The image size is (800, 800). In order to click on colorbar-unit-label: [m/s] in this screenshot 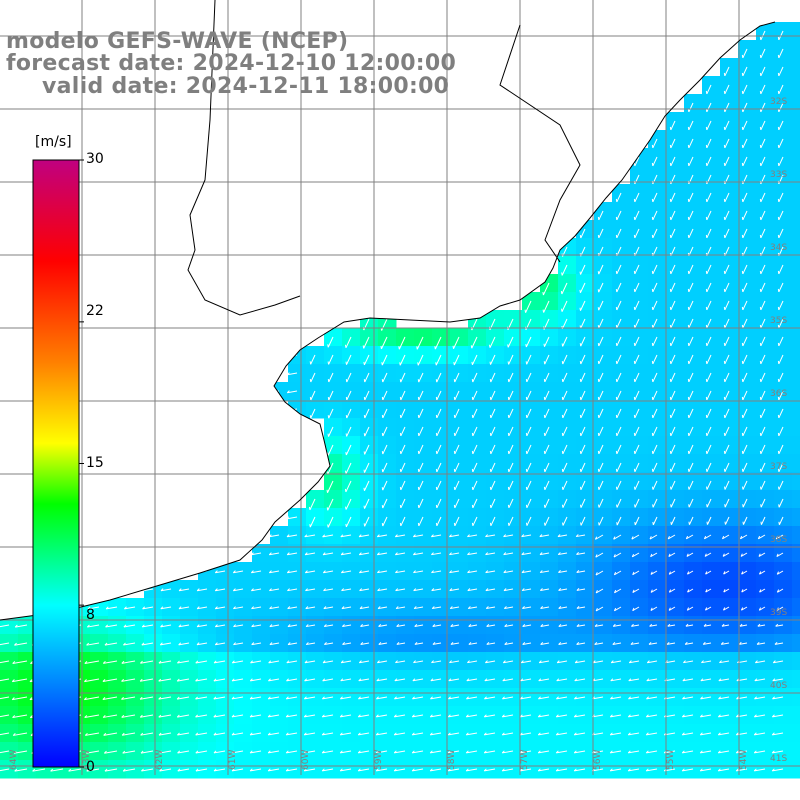, I will do `click(53, 142)`.